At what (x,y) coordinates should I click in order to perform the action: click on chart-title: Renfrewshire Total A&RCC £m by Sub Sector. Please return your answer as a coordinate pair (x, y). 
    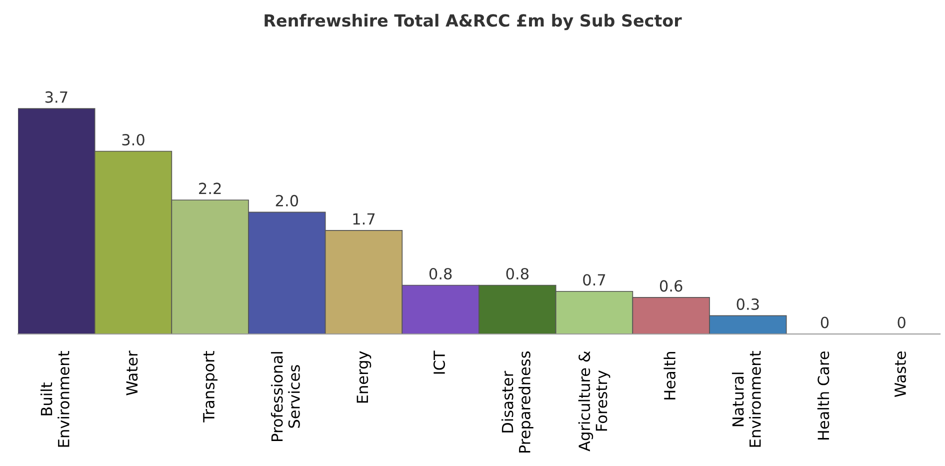
    Looking at the image, I should click on (473, 22).